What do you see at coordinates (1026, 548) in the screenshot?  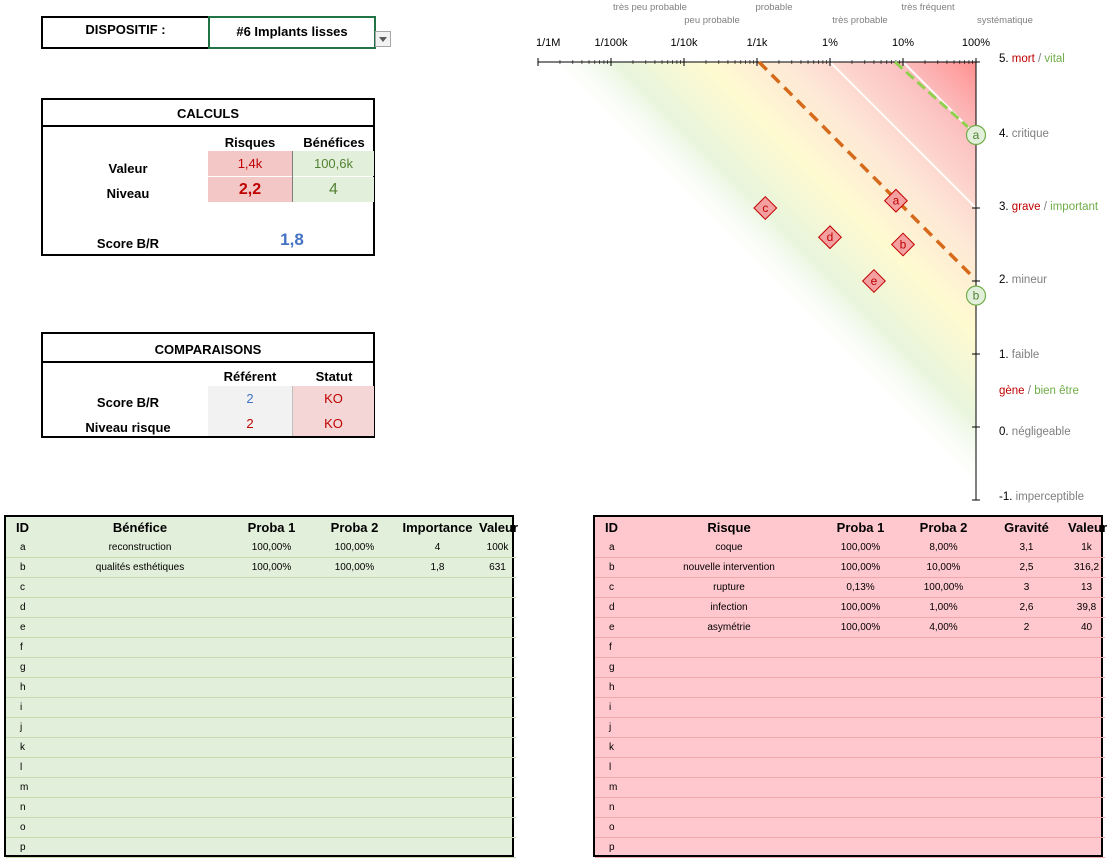 I see `table-cell: 3,1` at bounding box center [1026, 548].